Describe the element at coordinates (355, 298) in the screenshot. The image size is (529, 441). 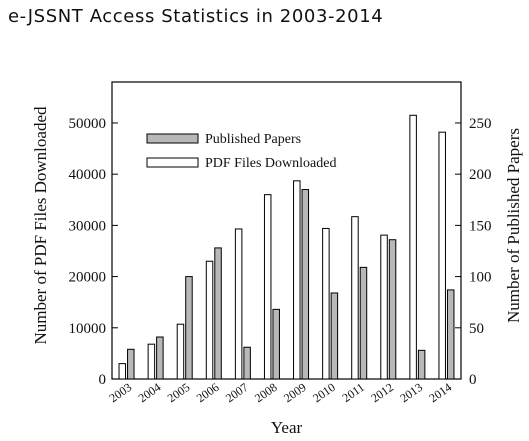
I see `bar-pdf-2011` at that location.